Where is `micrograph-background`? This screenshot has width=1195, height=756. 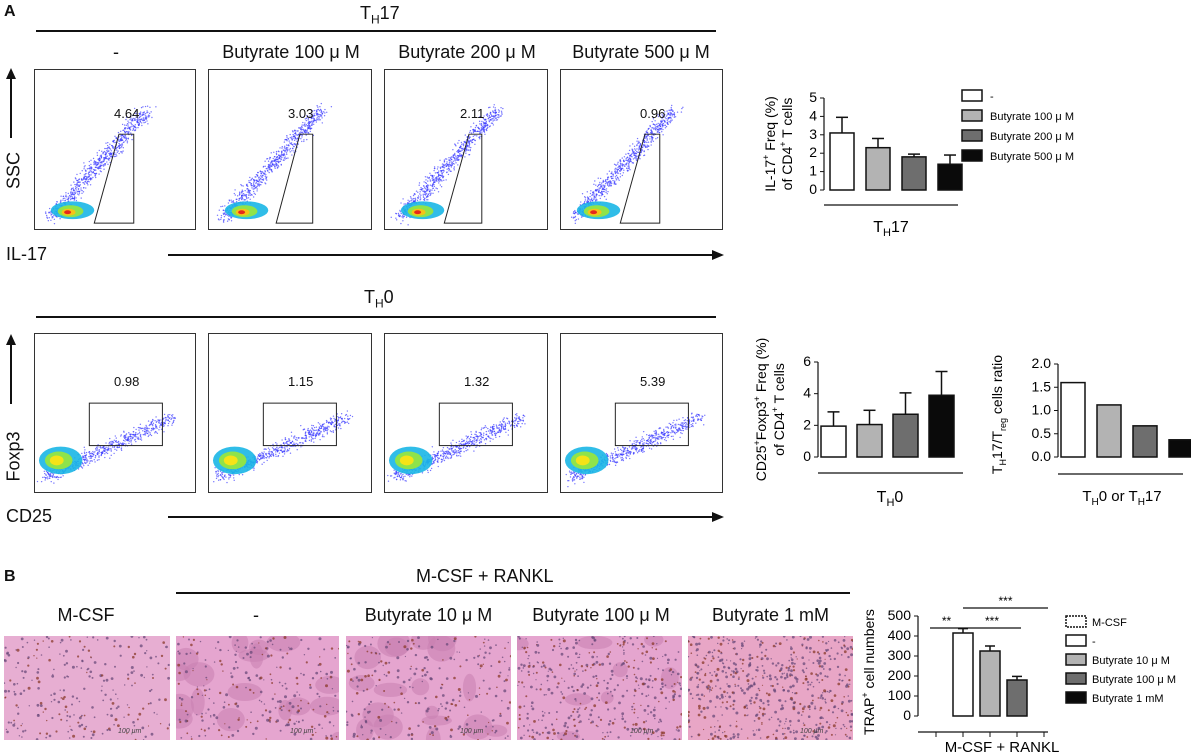
micrograph-background is located at coordinates (599, 688).